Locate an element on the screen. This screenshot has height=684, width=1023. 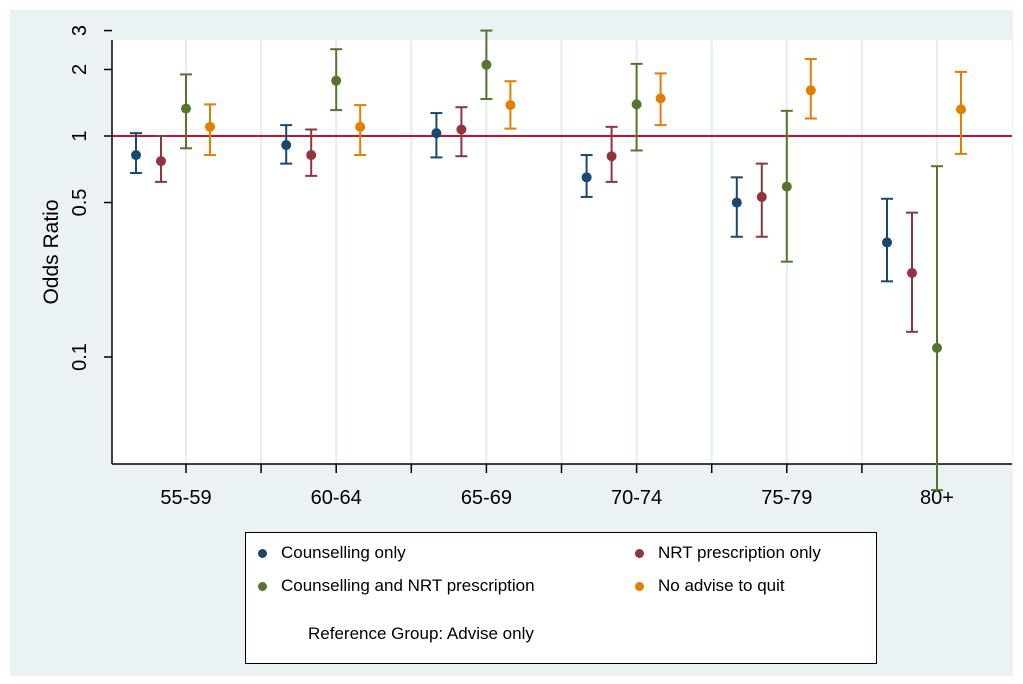
legend-item-counselling-and-nrt: Counselling and NRT prescription is located at coordinates (396, 586).